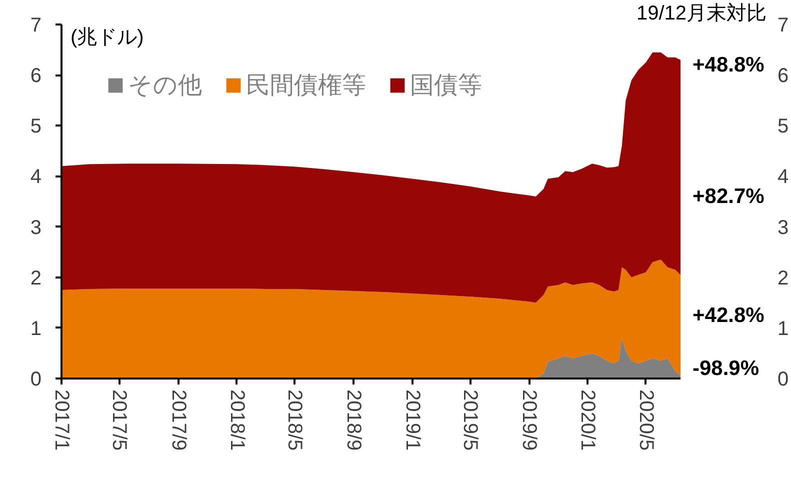  What do you see at coordinates (728, 64) in the screenshot?
I see `annotation: +48.8%` at bounding box center [728, 64].